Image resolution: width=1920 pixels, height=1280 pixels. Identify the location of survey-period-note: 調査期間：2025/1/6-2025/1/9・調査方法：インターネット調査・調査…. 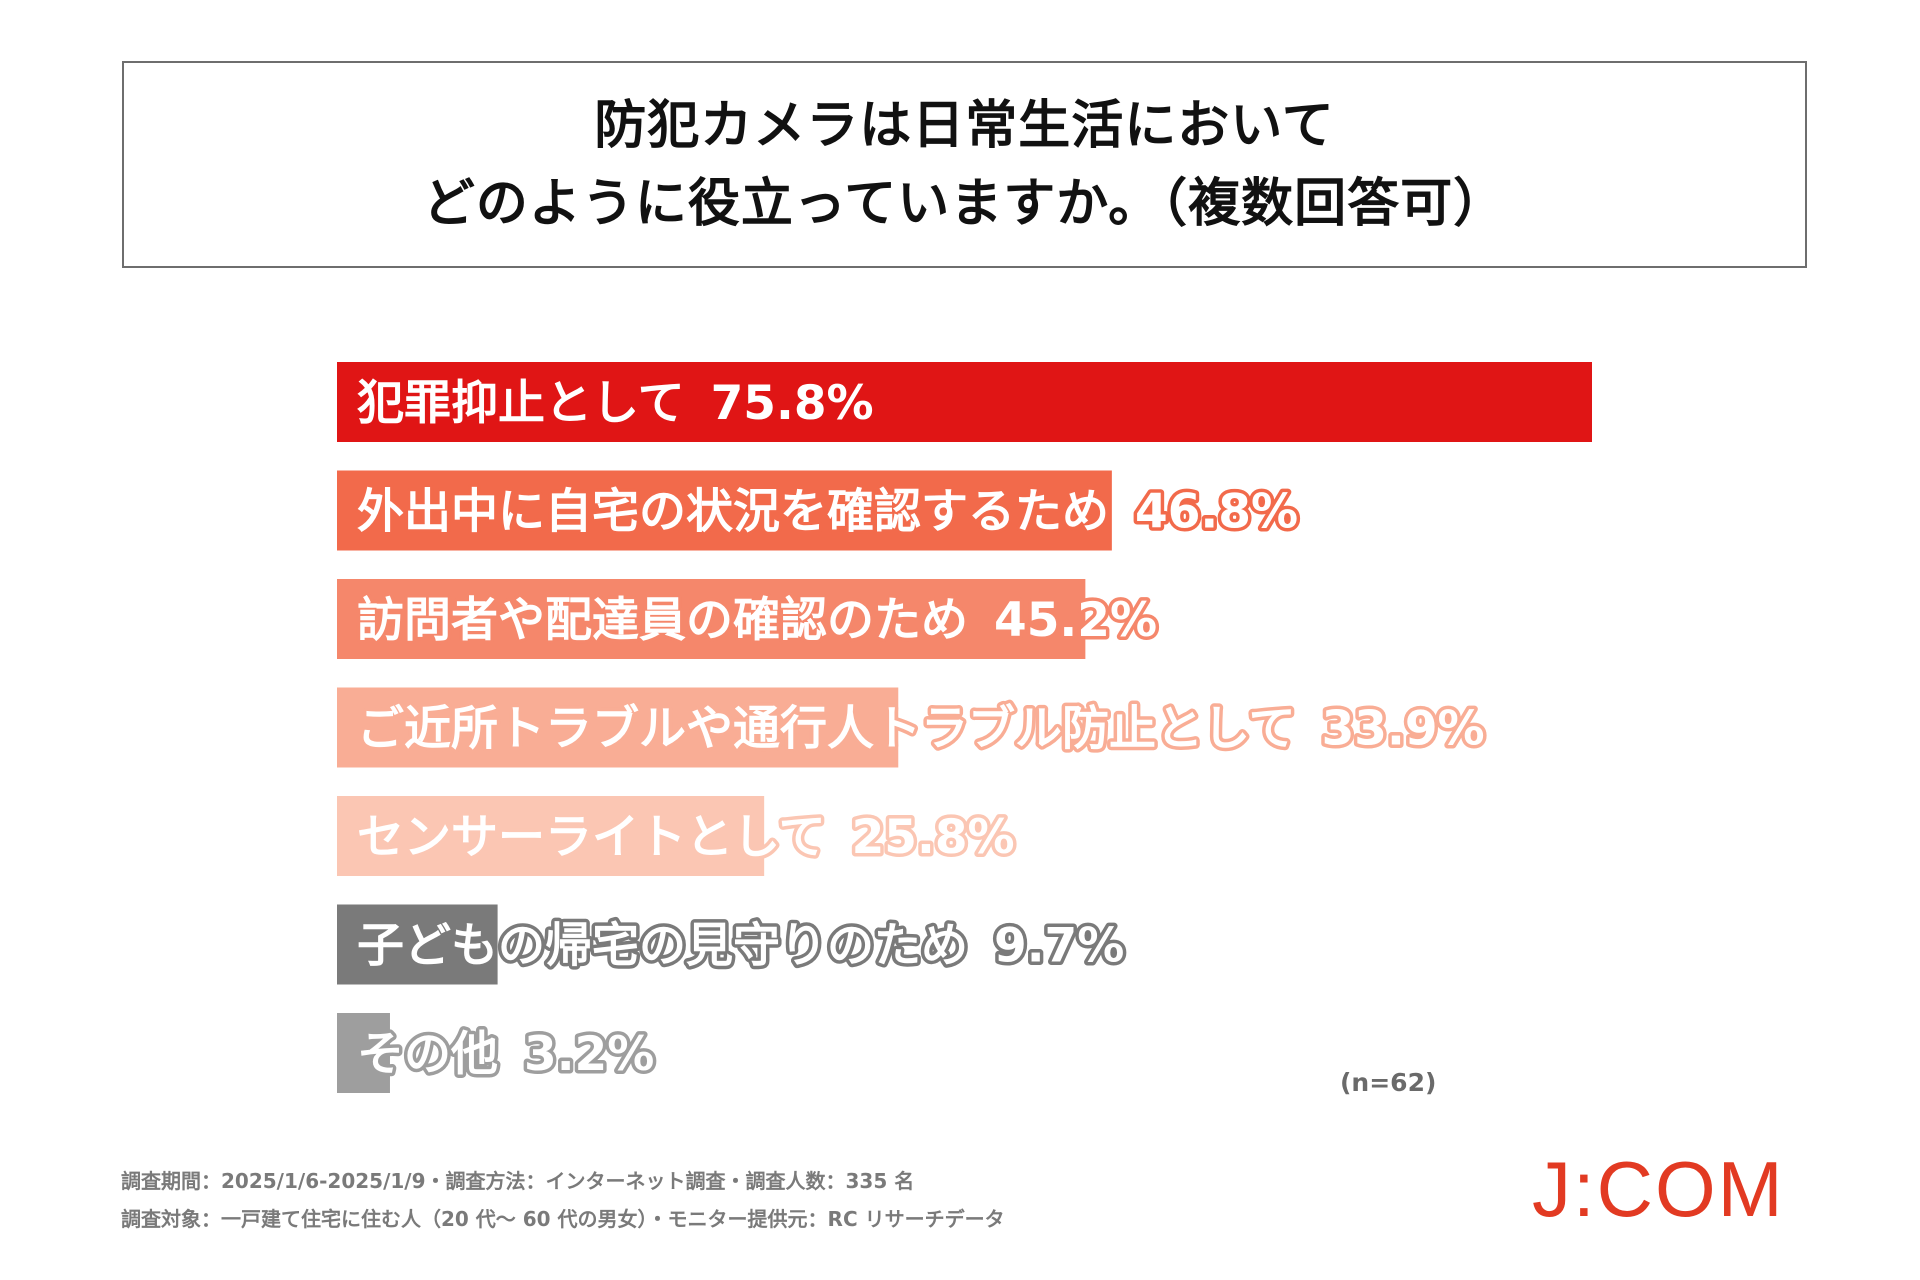
(518, 1181).